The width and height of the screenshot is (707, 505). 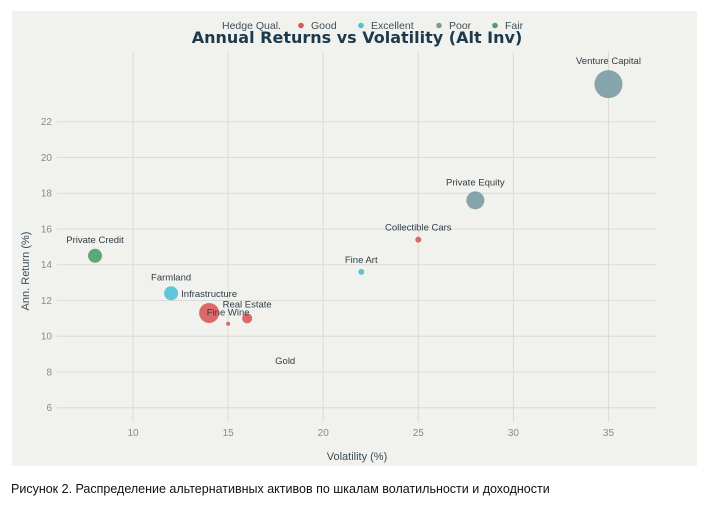 What do you see at coordinates (95, 240) in the screenshot?
I see `point-label: Private Credit` at bounding box center [95, 240].